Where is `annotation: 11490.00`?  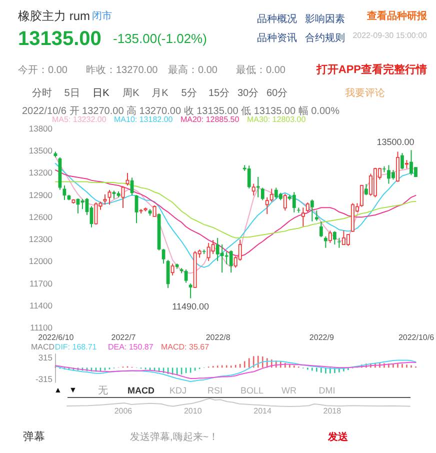 annotation: 11490.00 is located at coordinates (190, 306).